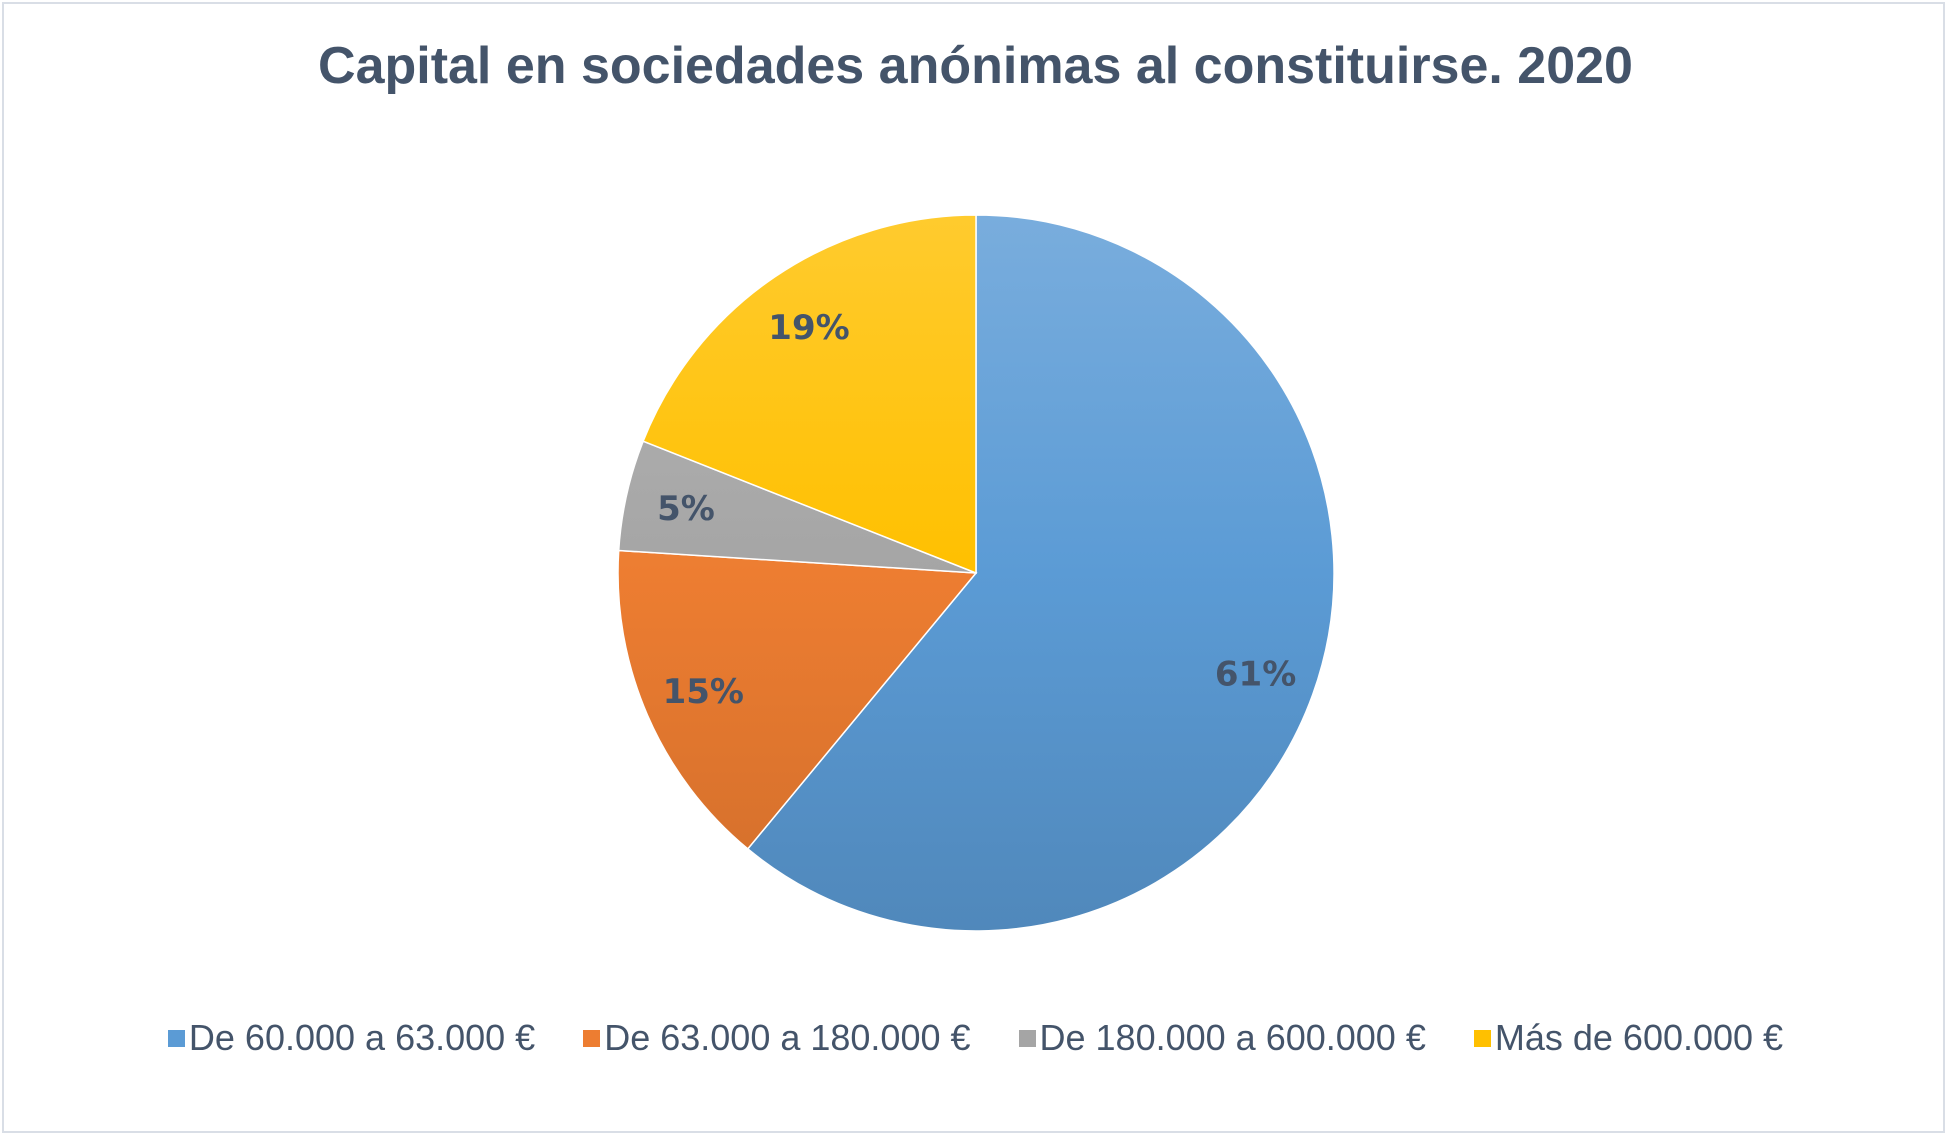 The width and height of the screenshot is (1951, 1139). Describe the element at coordinates (1255, 675) in the screenshot. I see `data-label: 61%` at that location.